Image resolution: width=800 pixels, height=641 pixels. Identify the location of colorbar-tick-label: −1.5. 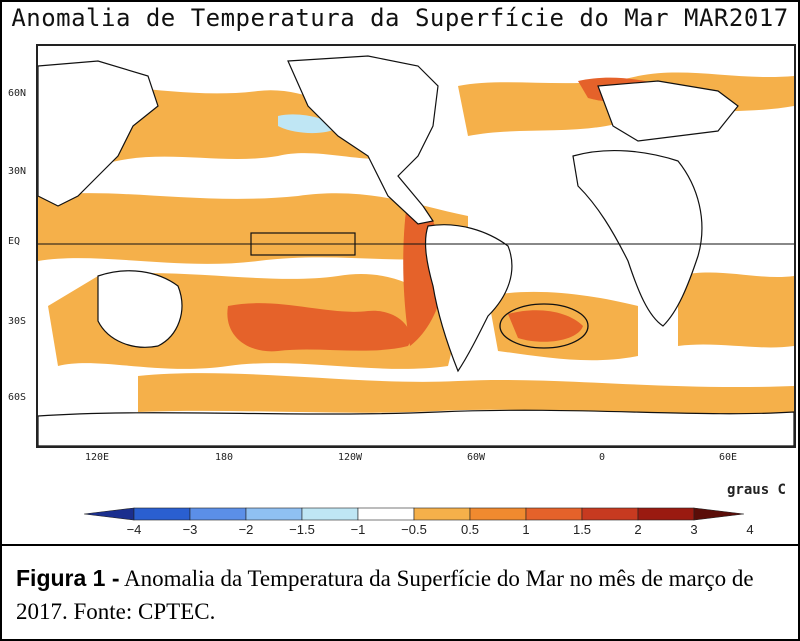
(302, 529).